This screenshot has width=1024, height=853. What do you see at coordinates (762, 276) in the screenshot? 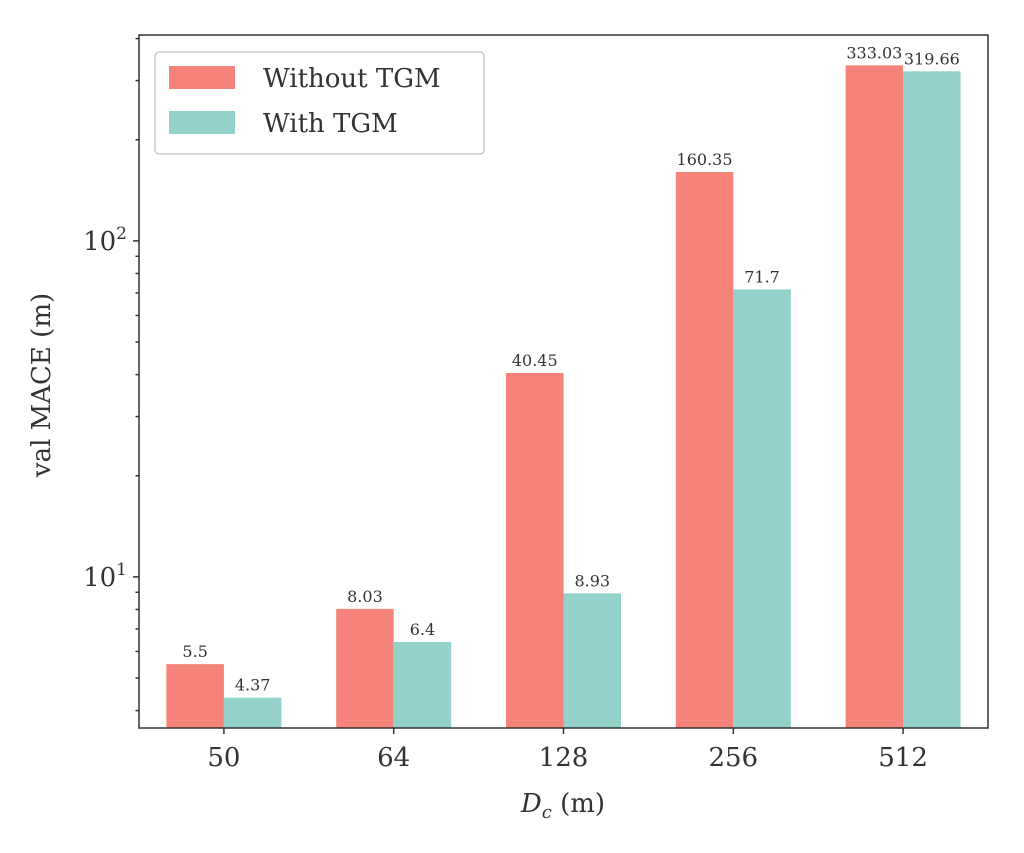
I see `data-label: 71.7` at bounding box center [762, 276].